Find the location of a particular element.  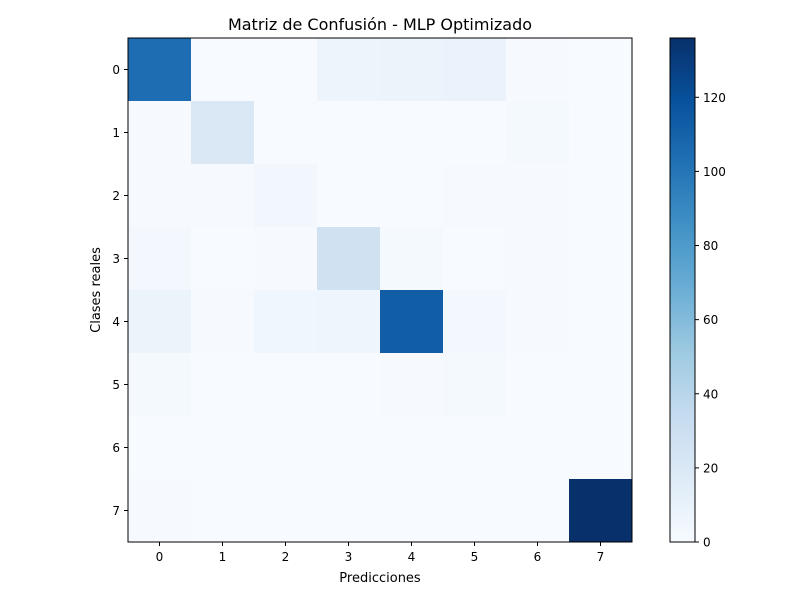

colorbar-ticks: 0 20 40 60 80 100 120 is located at coordinates (710, 320).